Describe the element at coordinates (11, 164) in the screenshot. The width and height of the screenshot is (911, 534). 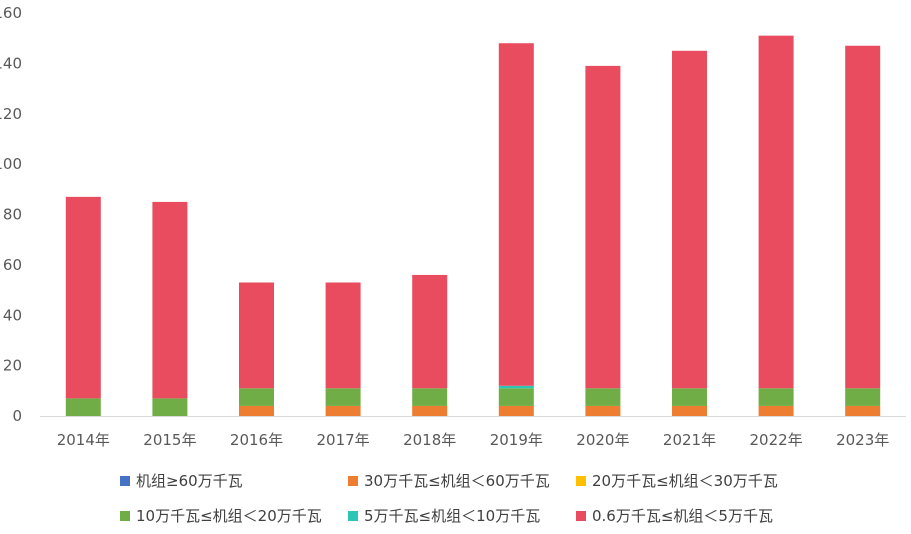
I see `y-tick-label: 100` at that location.